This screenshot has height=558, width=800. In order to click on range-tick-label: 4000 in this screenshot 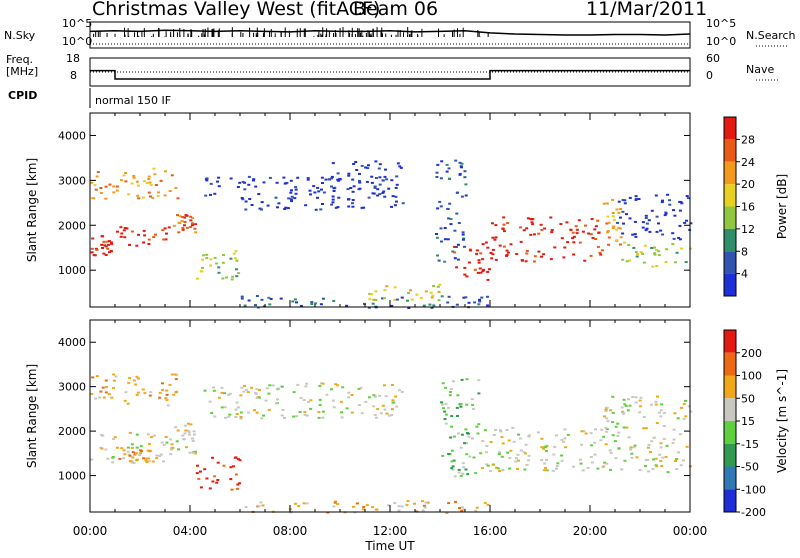, I will do `click(72, 135)`.